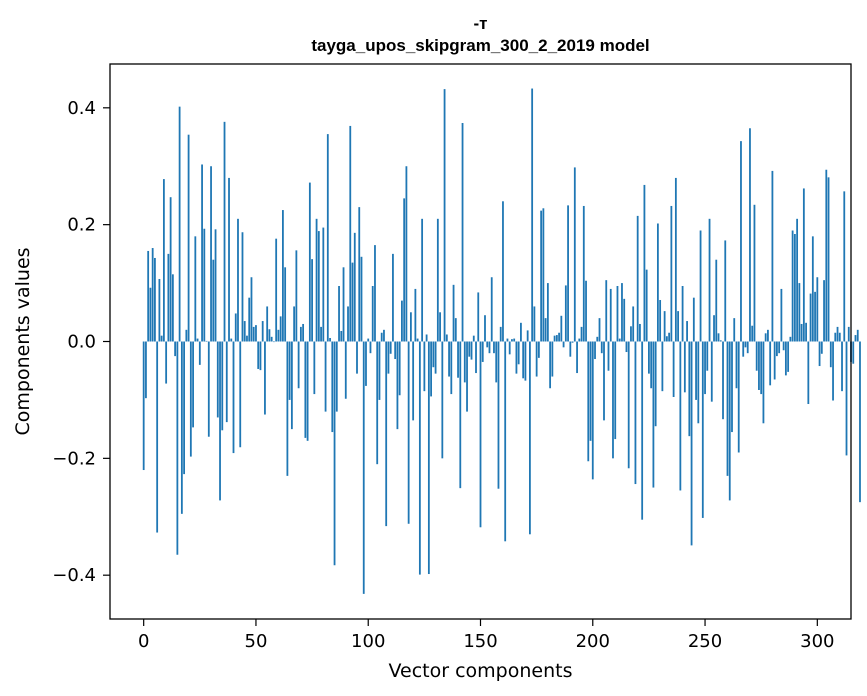 Image resolution: width=867 pixels, height=696 pixels. I want to click on x-tick-label-150: 150, so click(480, 641).